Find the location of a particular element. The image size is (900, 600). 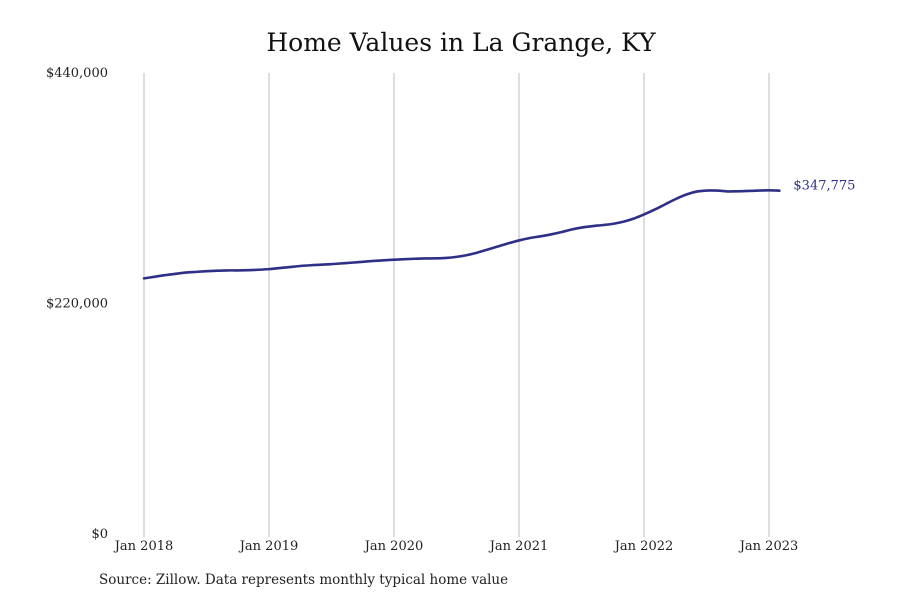

x-tick-label: Jan 2023 is located at coordinates (768, 546).